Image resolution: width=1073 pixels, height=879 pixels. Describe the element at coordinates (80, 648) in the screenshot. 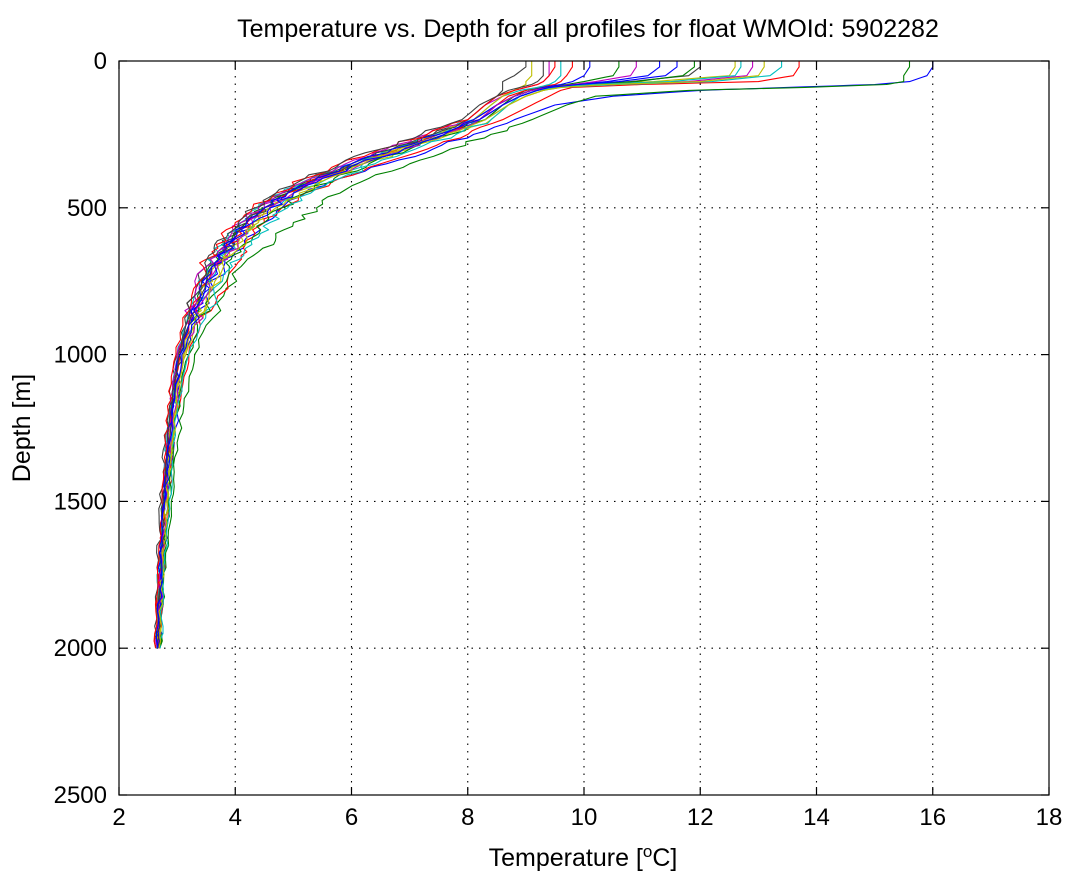

I see `y-tick-label: 2000` at that location.